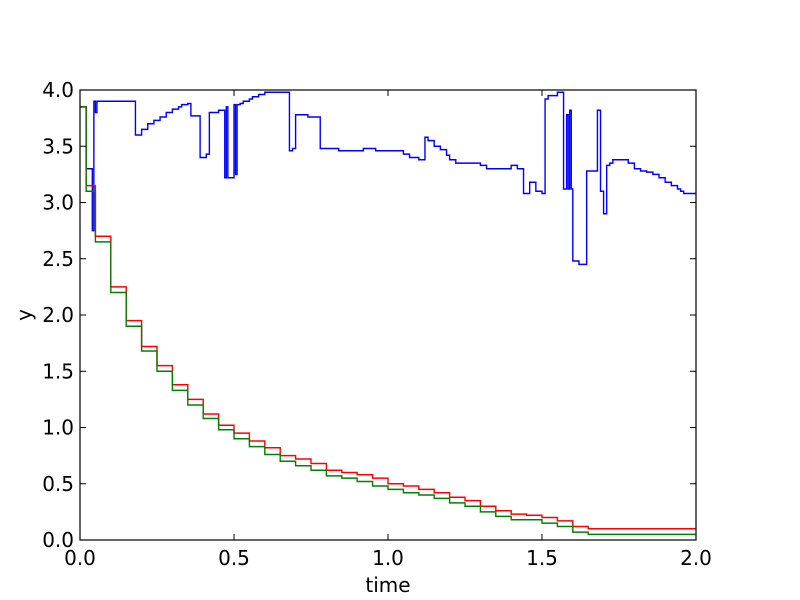 Image resolution: width=800 pixels, height=600 pixels. I want to click on x-tick-label: 1.0, so click(388, 558).